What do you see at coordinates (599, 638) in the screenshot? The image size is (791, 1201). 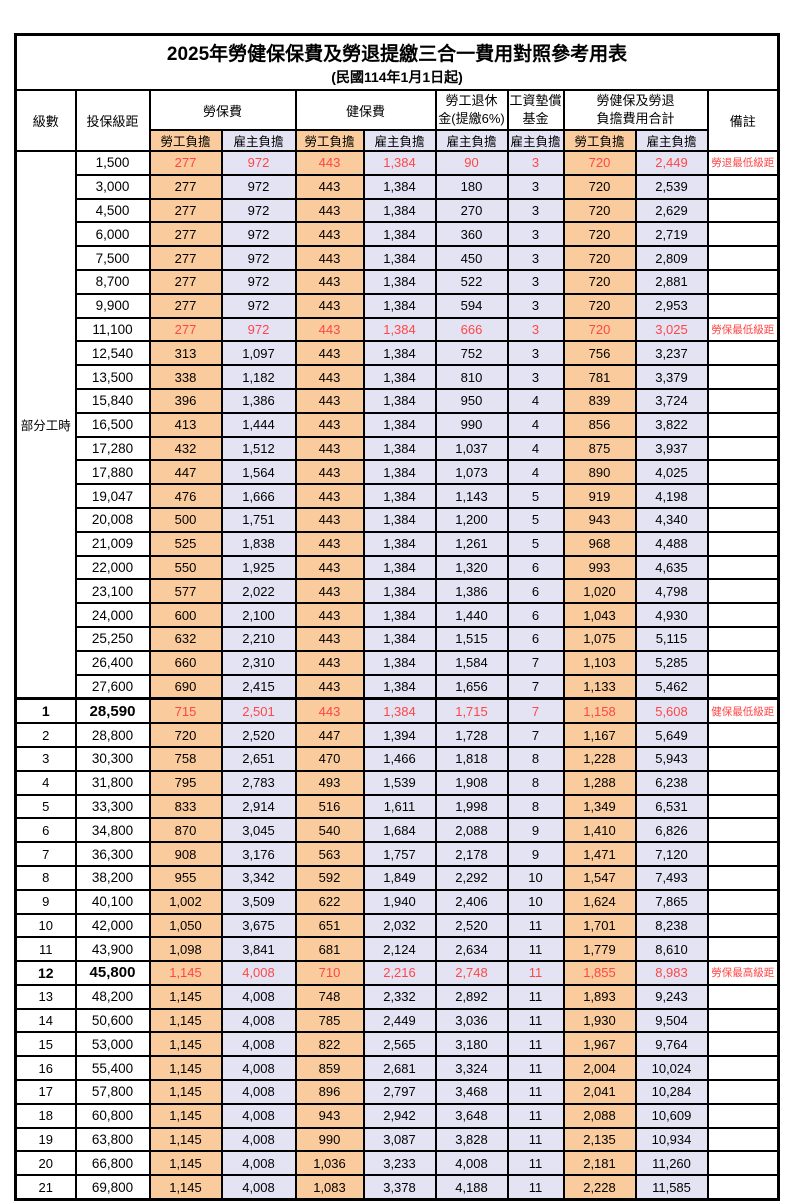 I see `cell-total-employee: 1,075` at bounding box center [599, 638].